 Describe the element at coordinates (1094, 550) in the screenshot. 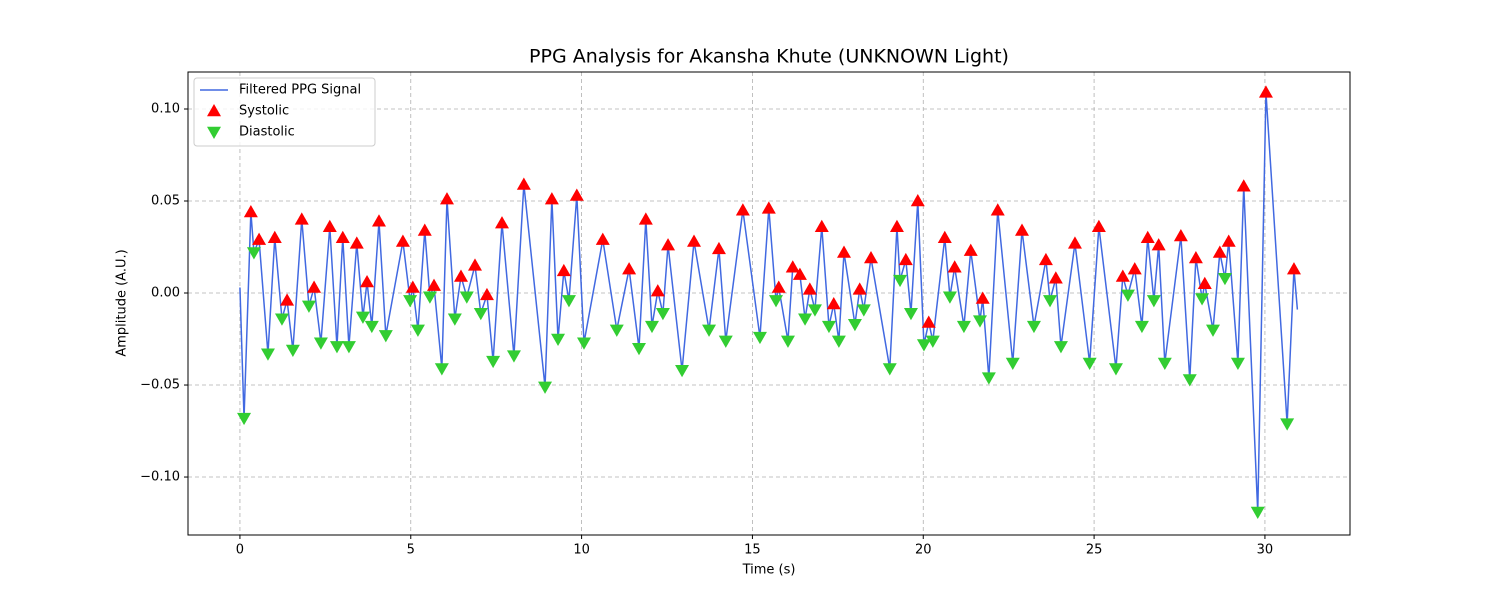

I see `x-tick-label: 25` at that location.